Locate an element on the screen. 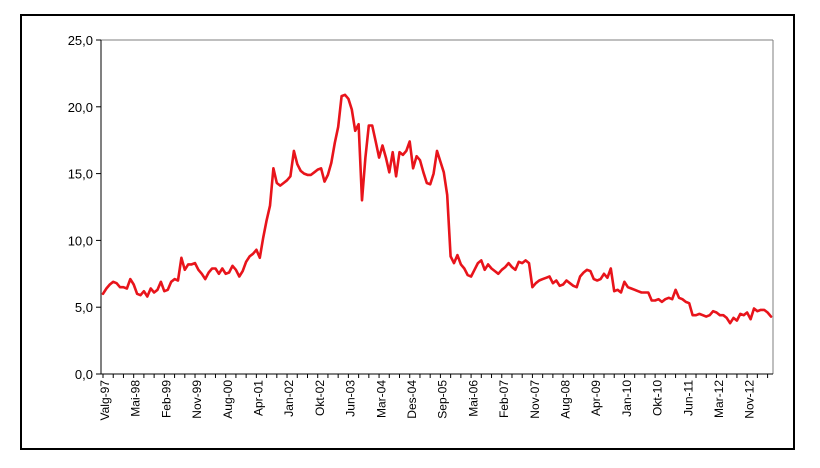 This screenshot has width=820, height=468. y-tick-label: 25,0 is located at coordinates (80, 40).